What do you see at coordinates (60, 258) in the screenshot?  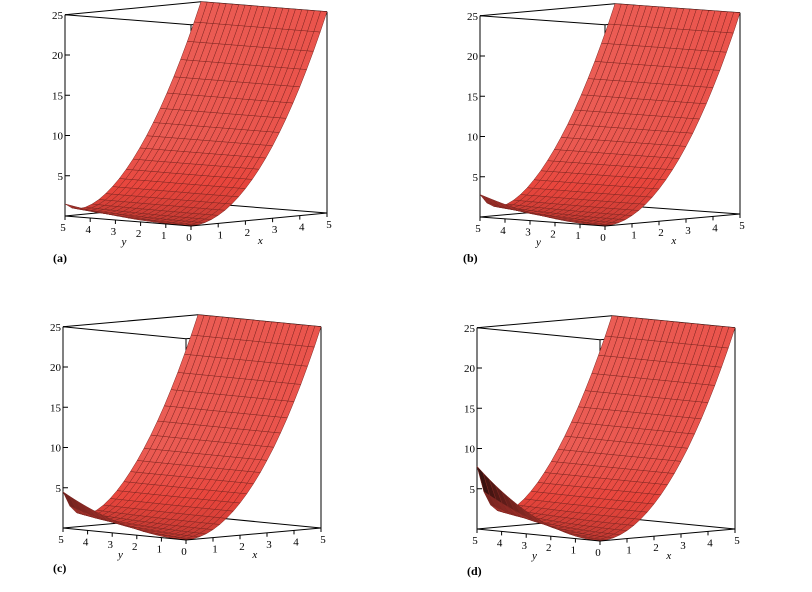 I see `panel-caption: (a)` at bounding box center [60, 258].